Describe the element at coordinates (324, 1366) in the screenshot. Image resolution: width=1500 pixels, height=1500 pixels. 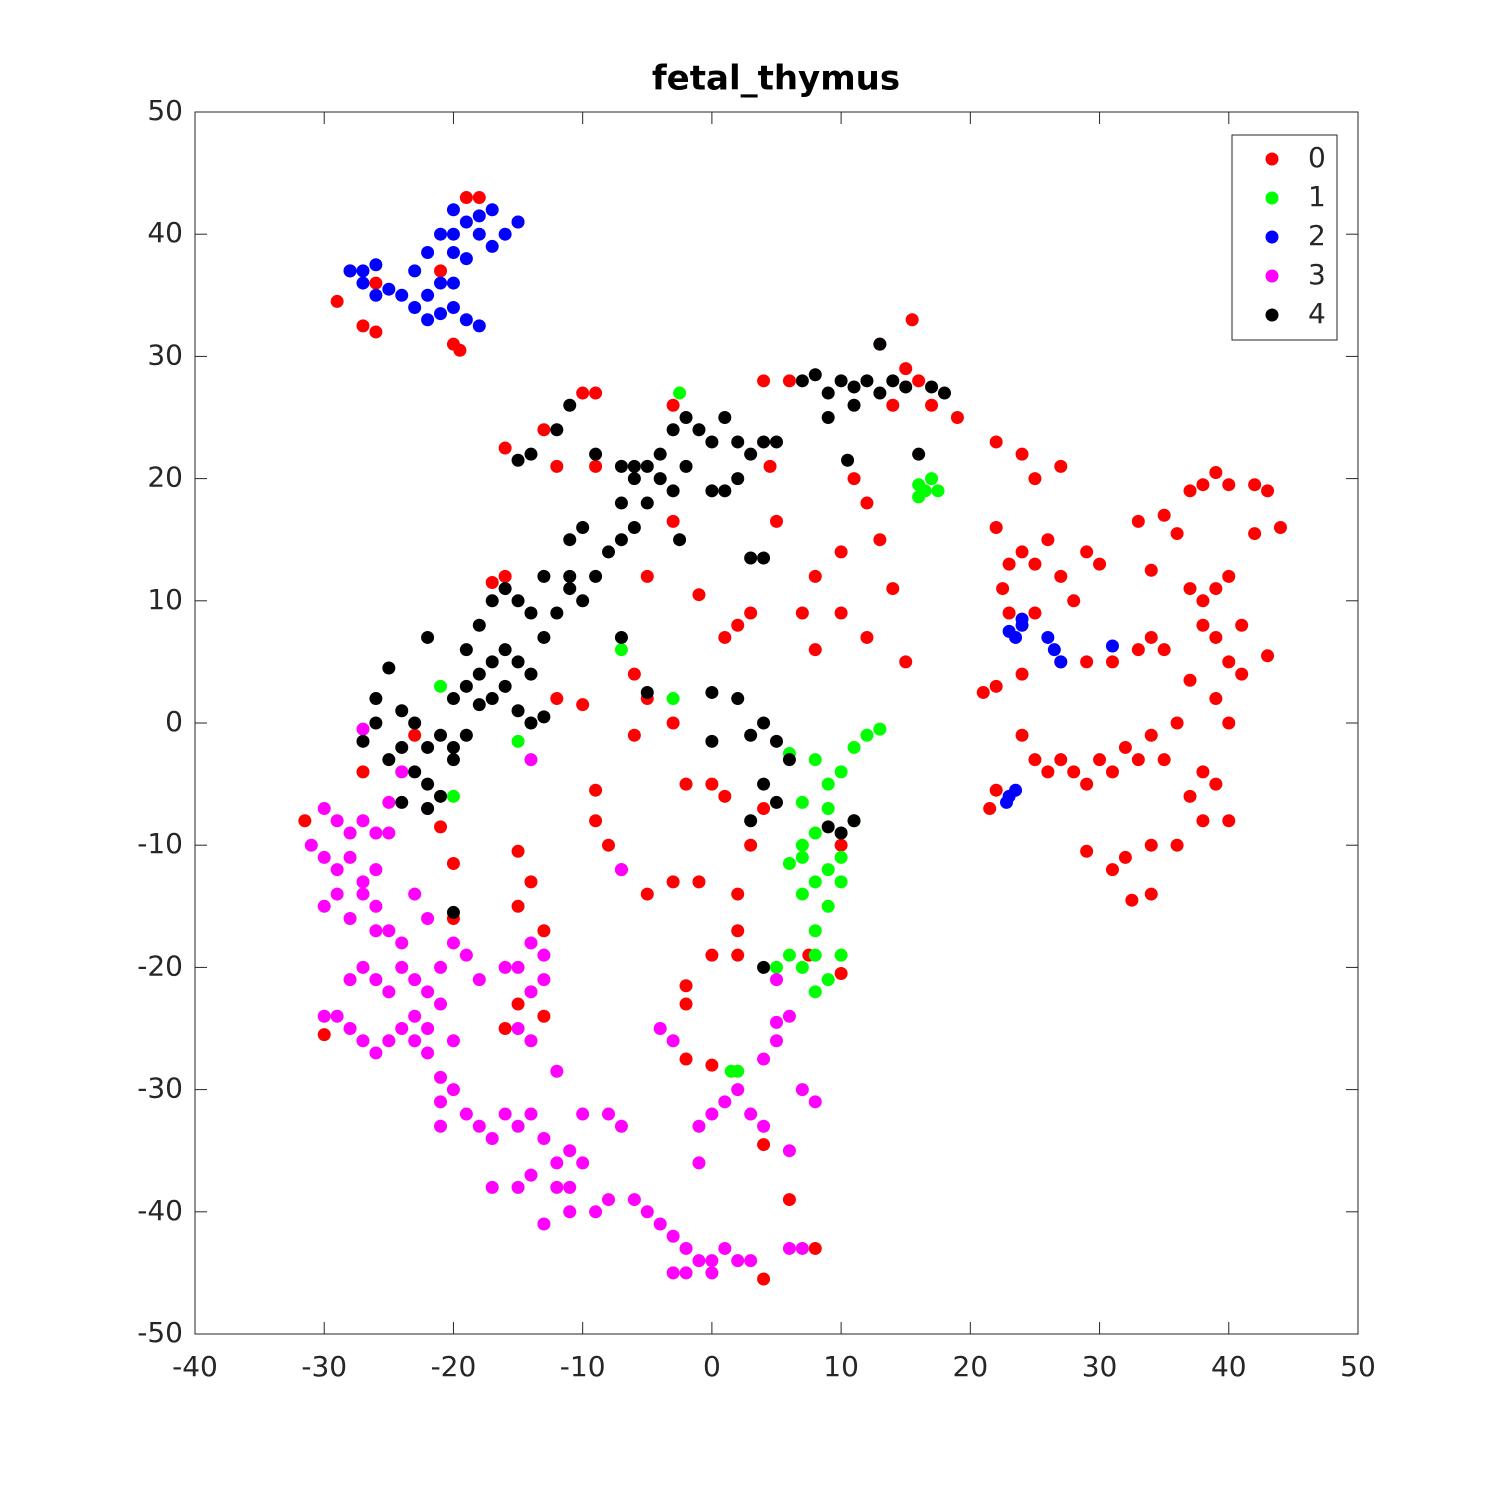
I see `x-tick-label: -30` at that location.